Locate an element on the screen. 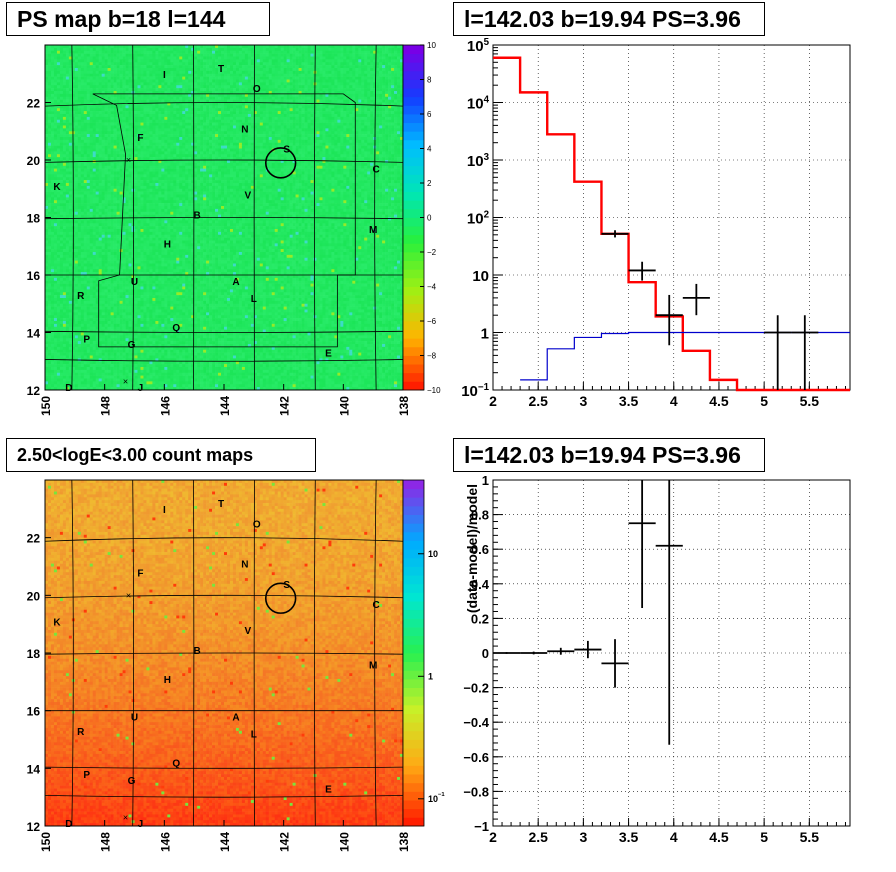 The height and width of the screenshot is (872, 896). y-tick-label: 10² is located at coordinates (478, 219).